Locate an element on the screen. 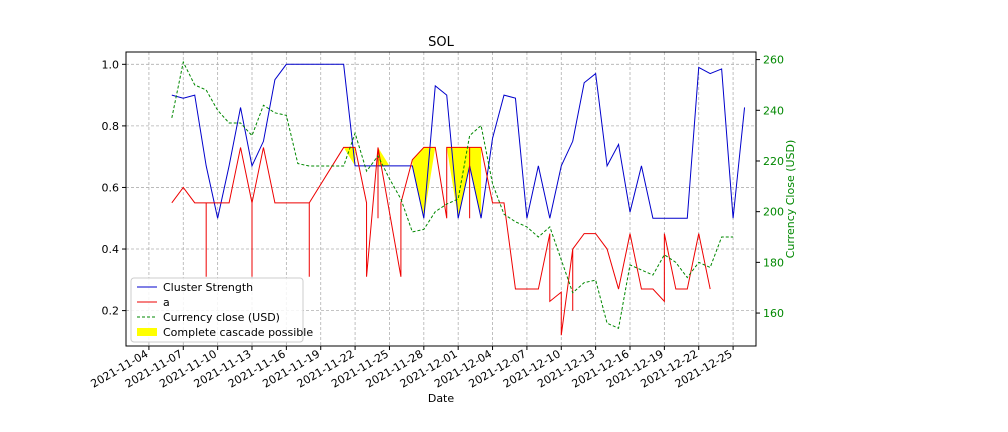 This screenshot has height=432, width=1008. legend-currency-close-label: Currency close (USD) is located at coordinates (221, 317).